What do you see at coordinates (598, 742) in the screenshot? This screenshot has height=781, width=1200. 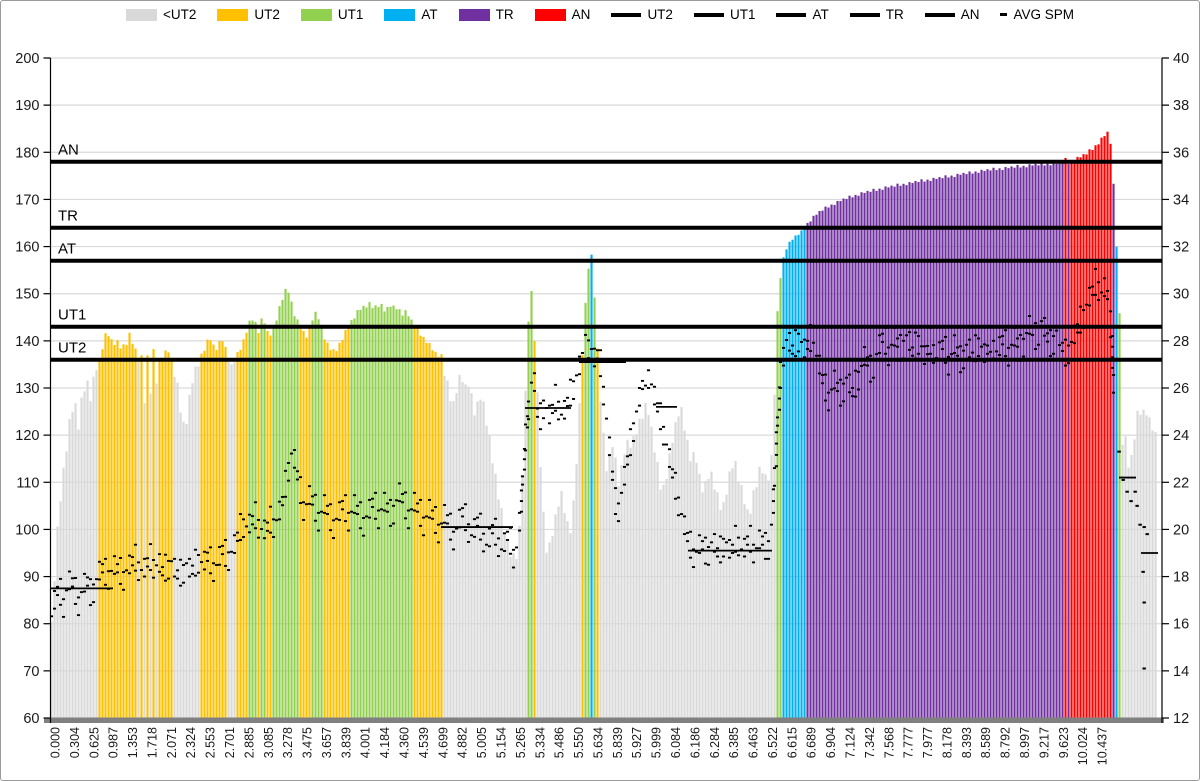 I see `x-axis-tick-label: 5.634` at bounding box center [598, 742].